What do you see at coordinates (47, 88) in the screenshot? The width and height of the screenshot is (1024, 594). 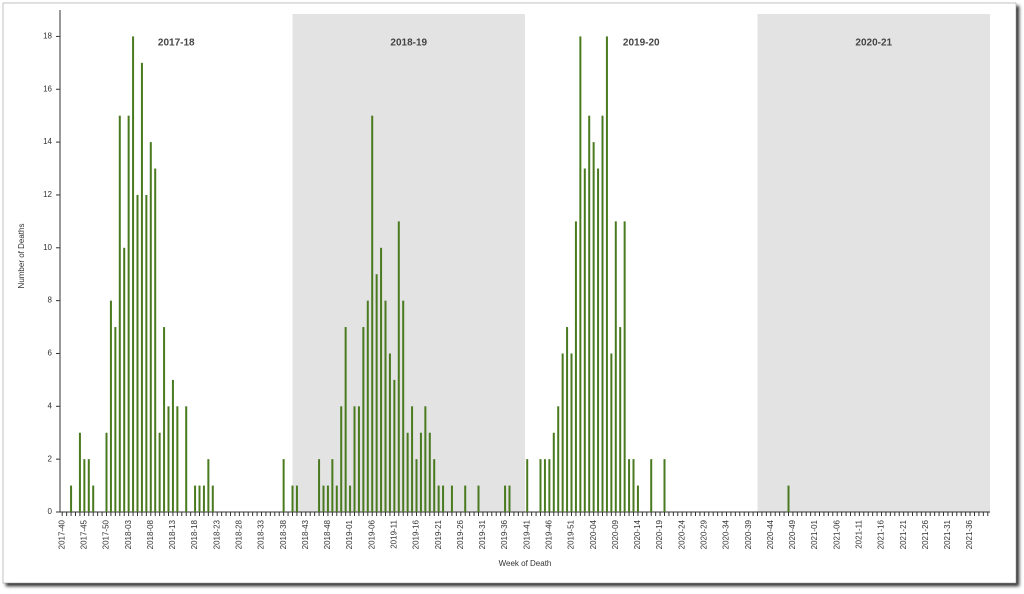 I see `y-tick-label: 16` at bounding box center [47, 88].